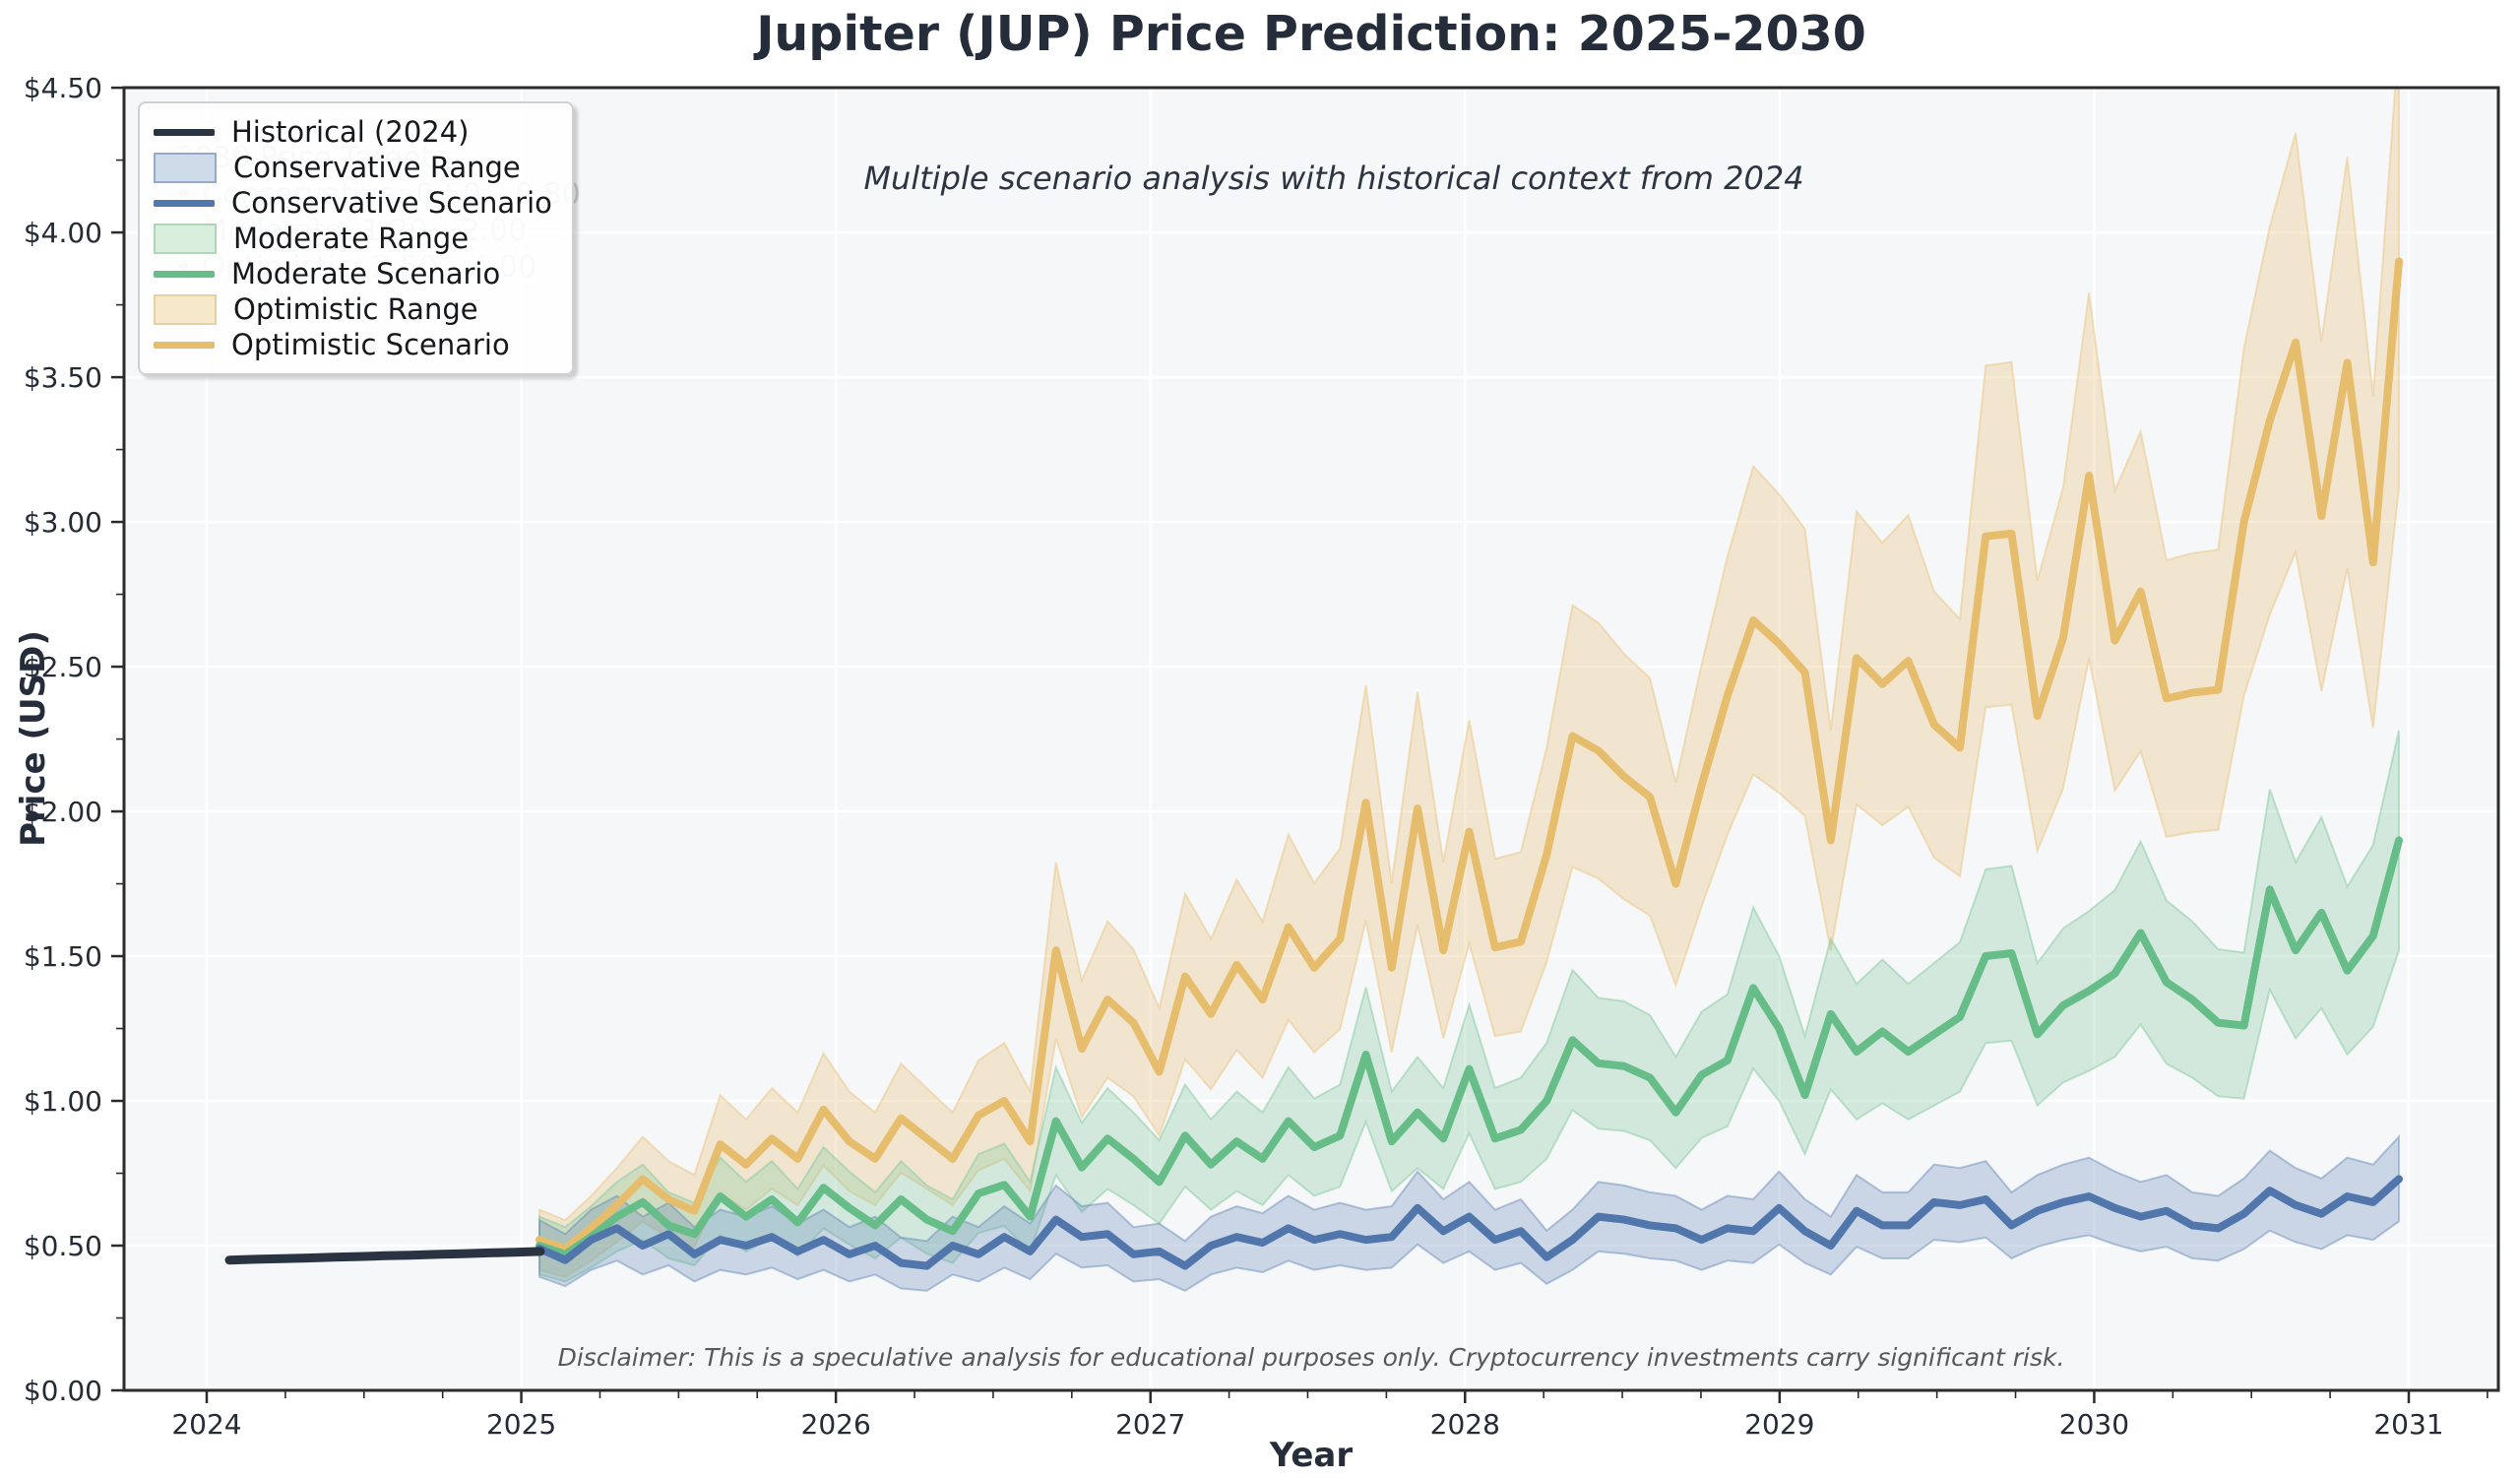 Image resolution: width=2520 pixels, height=1478 pixels. What do you see at coordinates (63, 956) in the screenshot?
I see `y-tick-label: $1.50` at bounding box center [63, 956].